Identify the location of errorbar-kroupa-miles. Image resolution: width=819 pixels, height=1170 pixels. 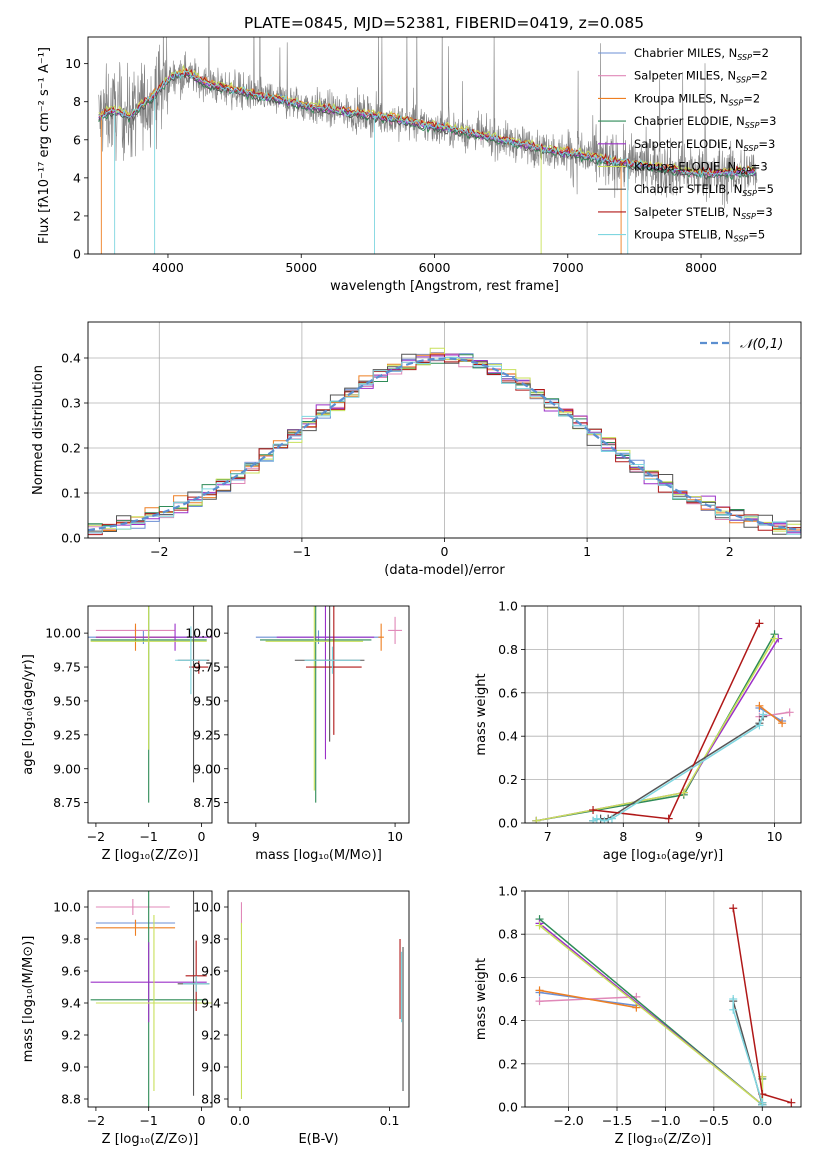
(381, 637).